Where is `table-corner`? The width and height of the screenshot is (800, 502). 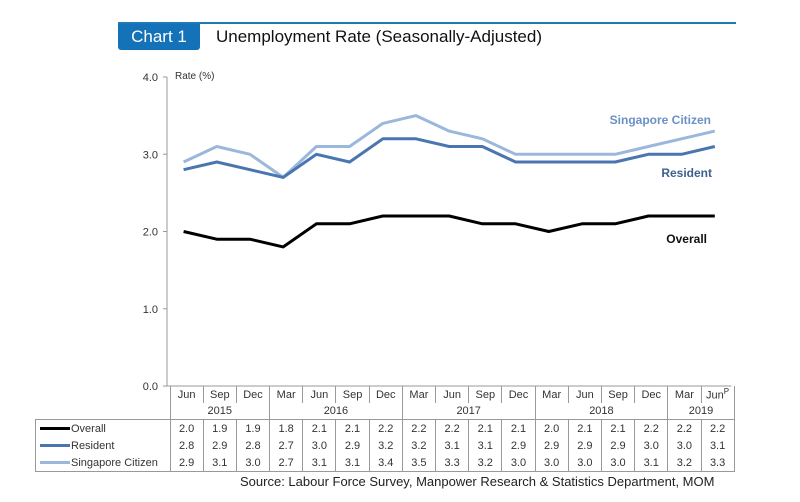
table-corner is located at coordinates (103, 403).